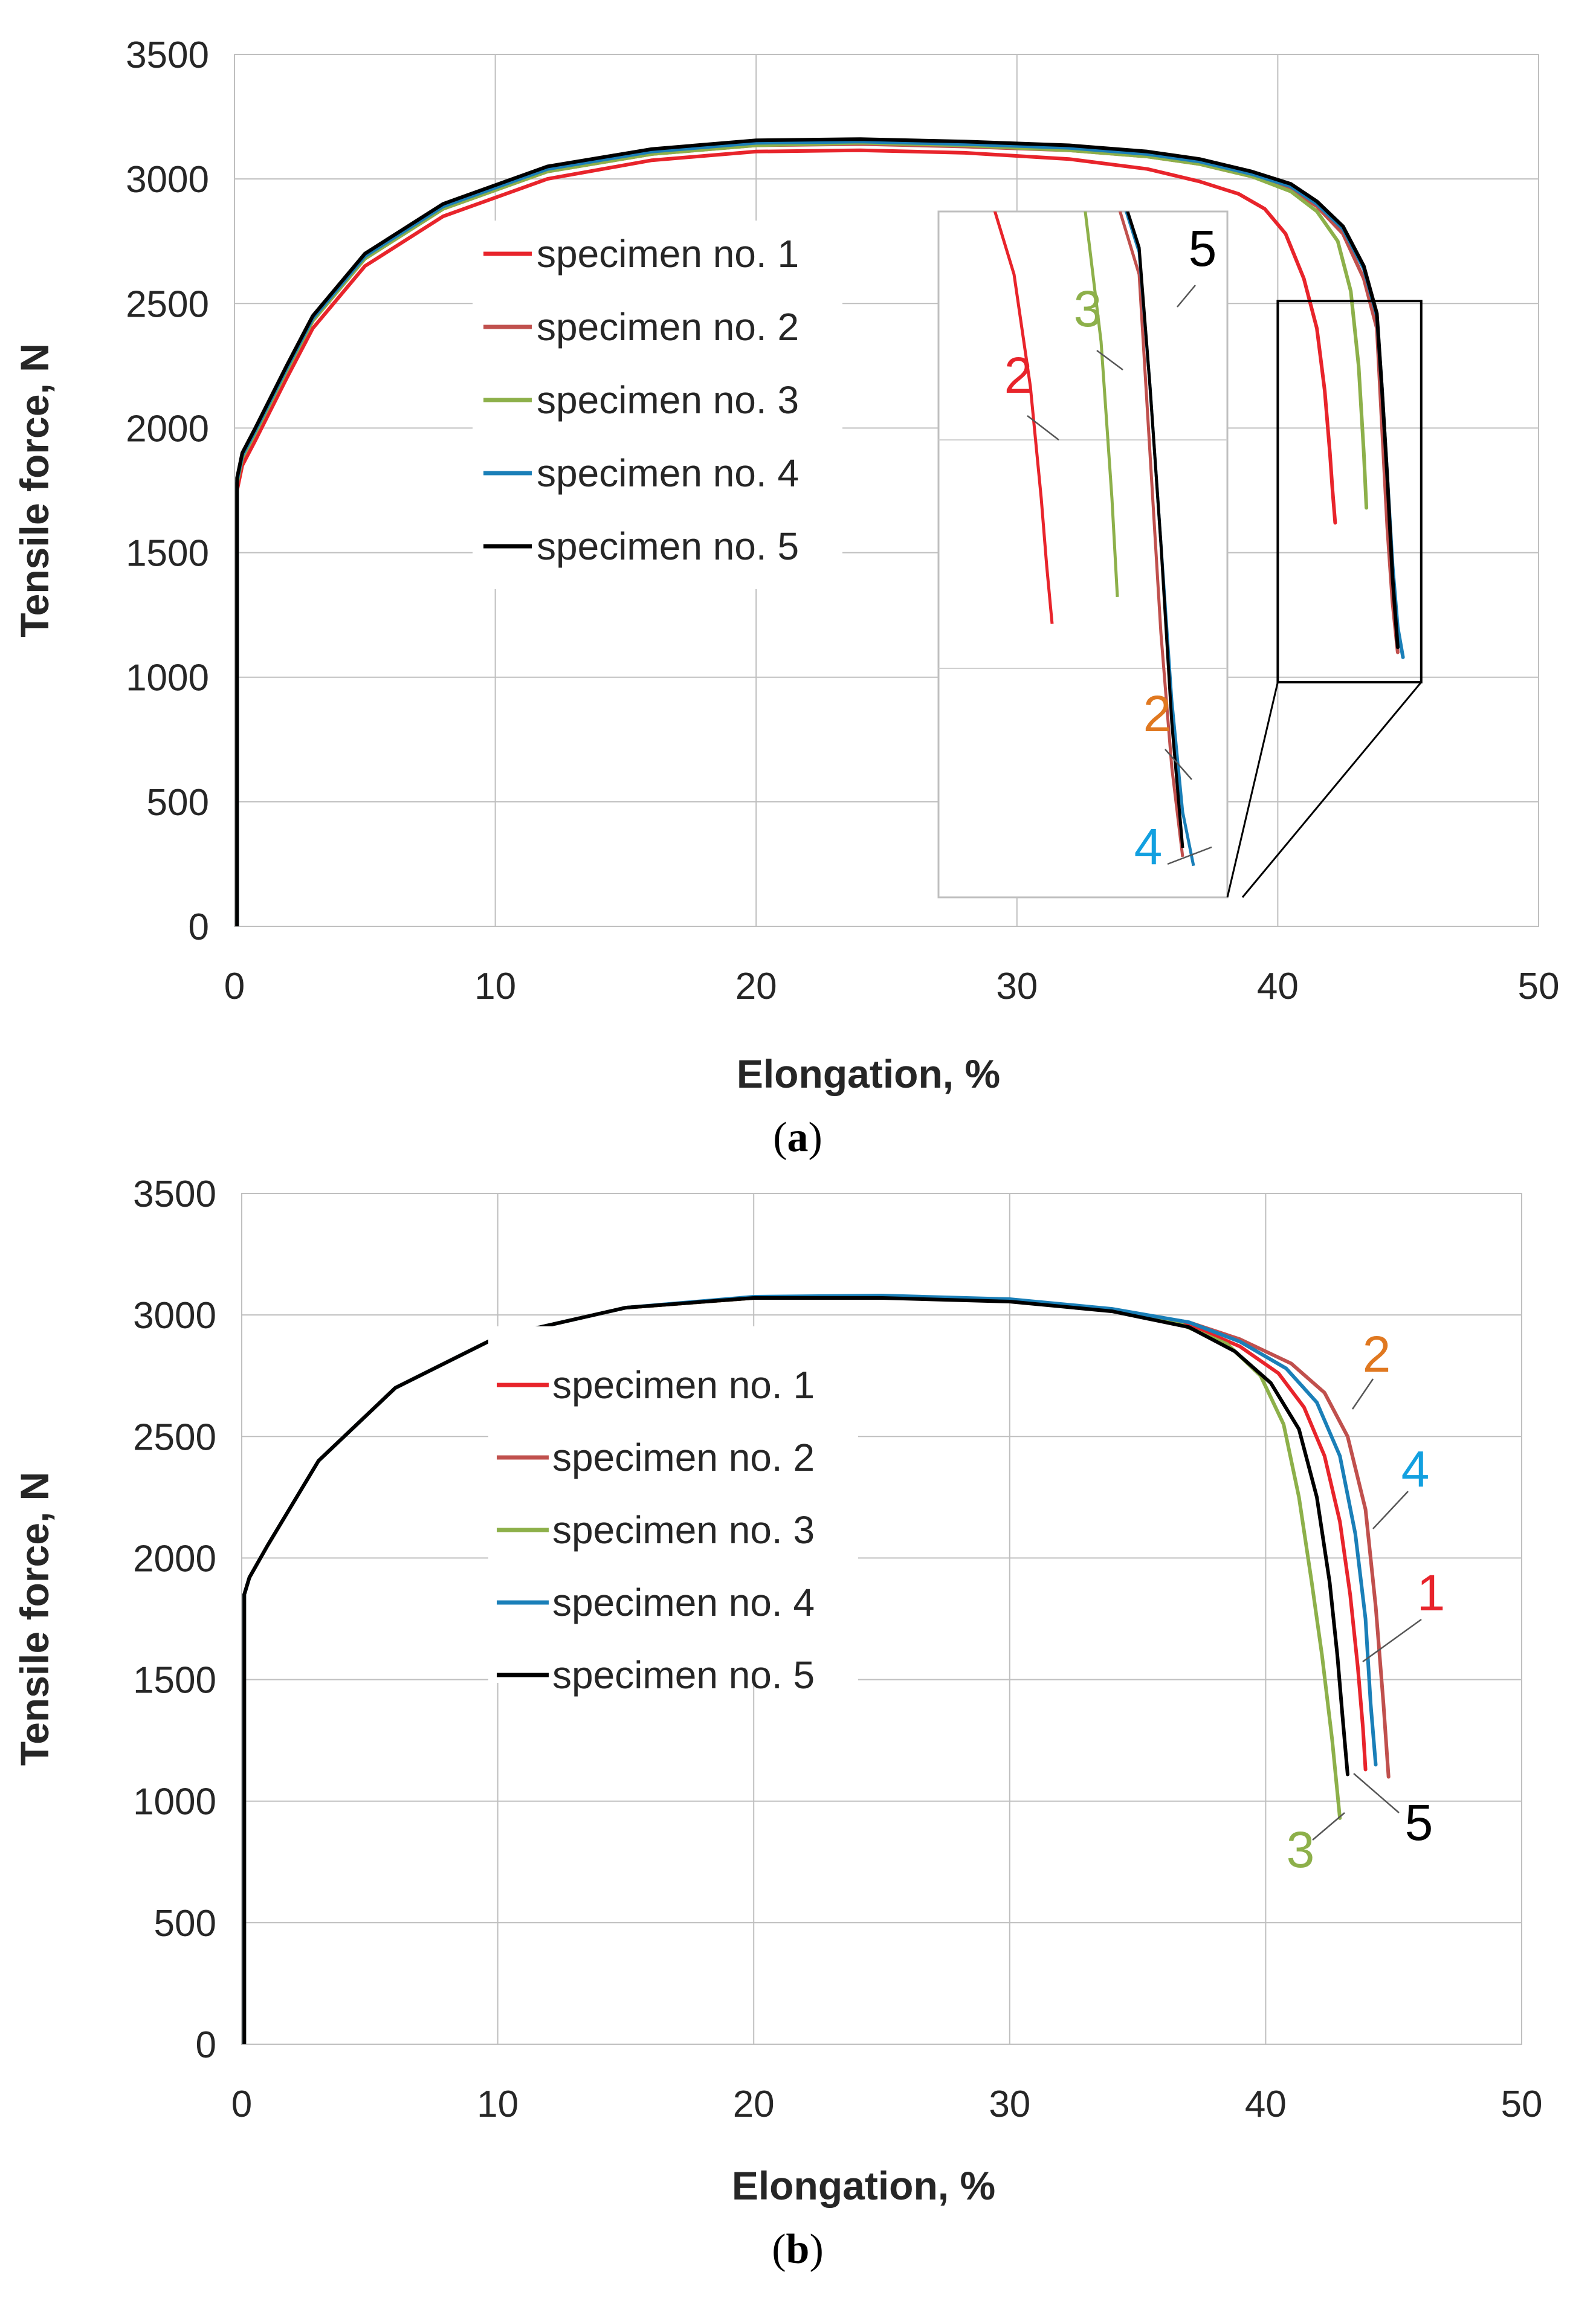 This screenshot has height=2298, width=1596. I want to click on series-annotation-label: 3, so click(1301, 1849).